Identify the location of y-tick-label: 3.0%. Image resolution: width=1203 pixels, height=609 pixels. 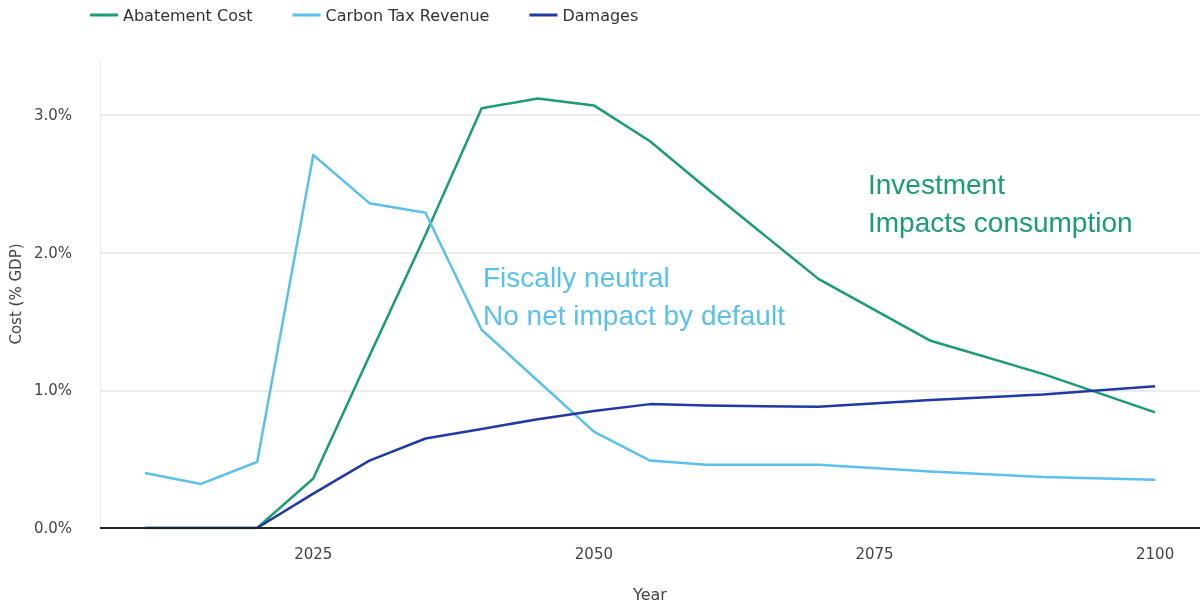
(53, 115).